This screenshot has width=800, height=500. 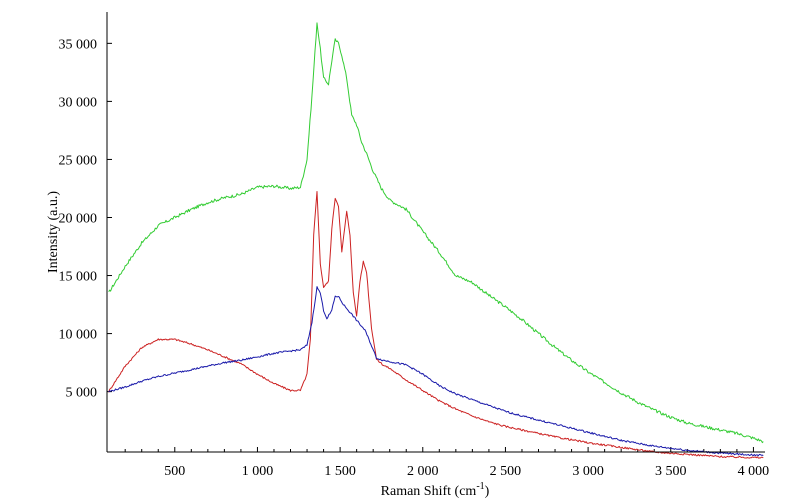 What do you see at coordinates (487, 491) in the screenshot?
I see `x-axis-title-close: )` at bounding box center [487, 491].